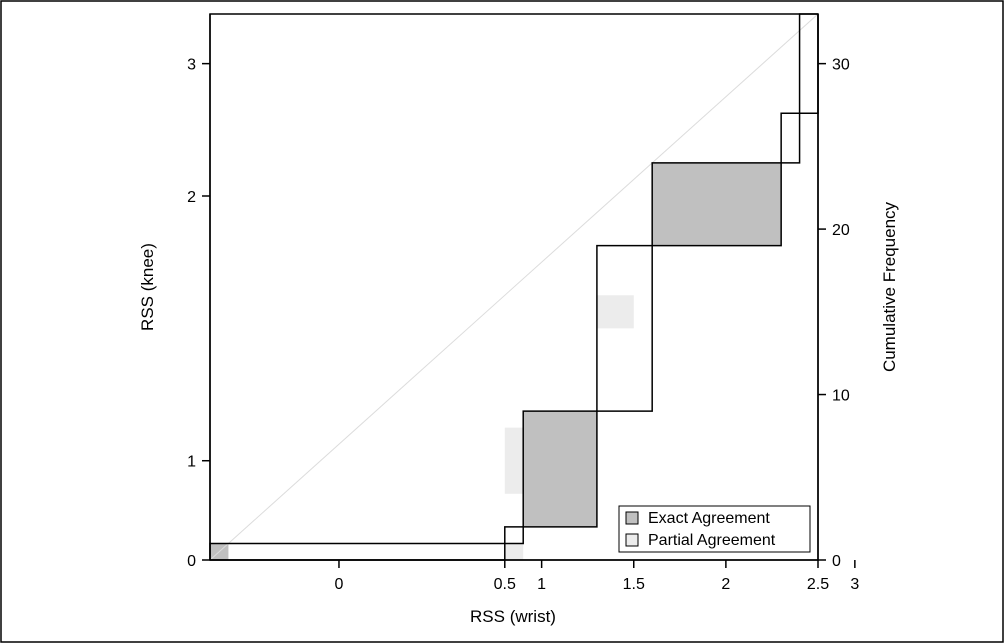  I want to click on legend-label-exact: Exact Agreement, so click(709, 518).